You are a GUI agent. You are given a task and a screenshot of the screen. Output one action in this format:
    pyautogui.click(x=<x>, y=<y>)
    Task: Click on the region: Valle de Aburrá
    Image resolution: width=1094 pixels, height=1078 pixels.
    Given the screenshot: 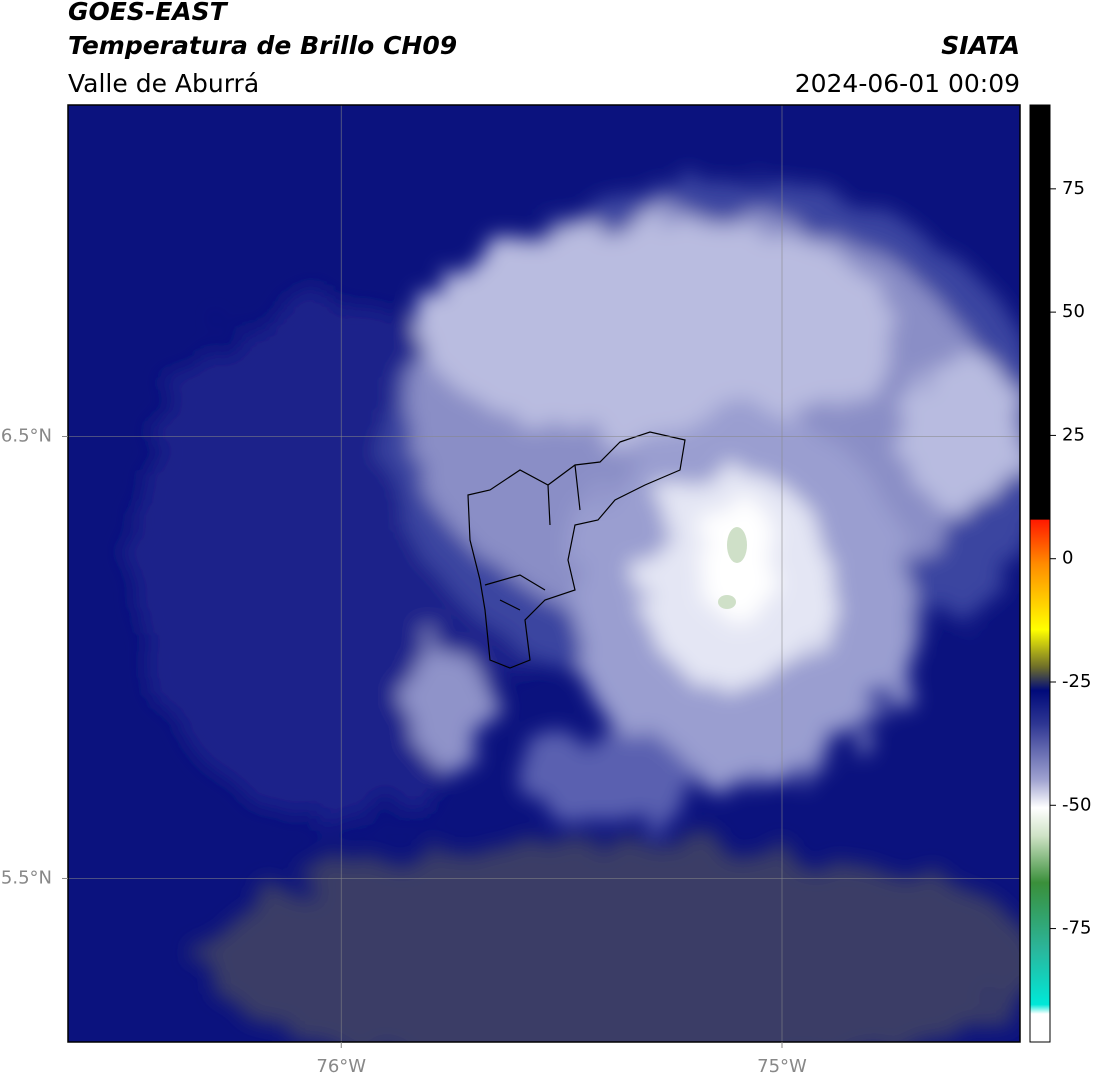 What is the action you would take?
    pyautogui.click(x=163, y=83)
    